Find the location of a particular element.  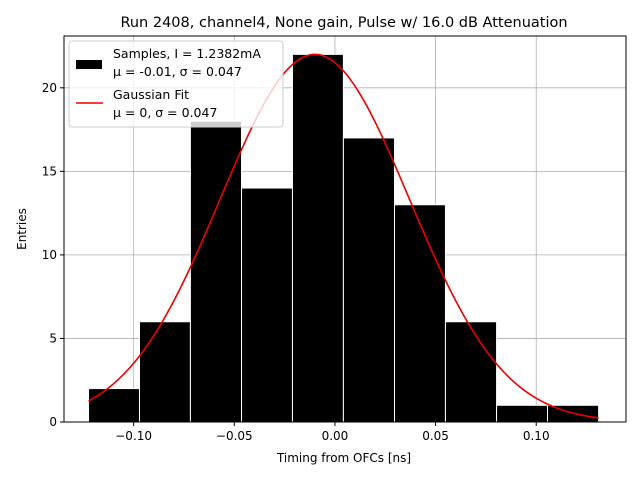

x-tick-label-4: 0.10 is located at coordinates (536, 436).